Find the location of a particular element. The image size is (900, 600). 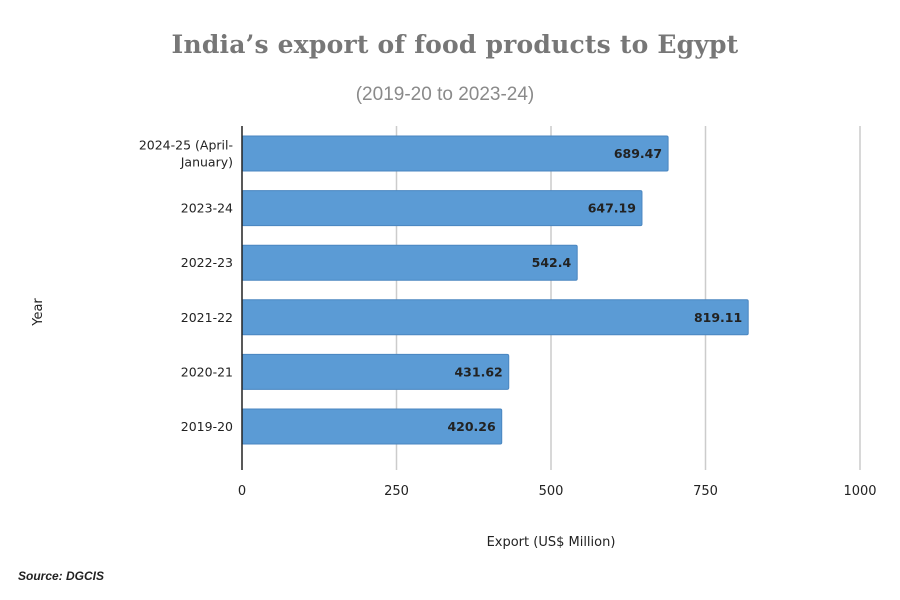

y-tick-label: 2023-24 is located at coordinates (207, 208).